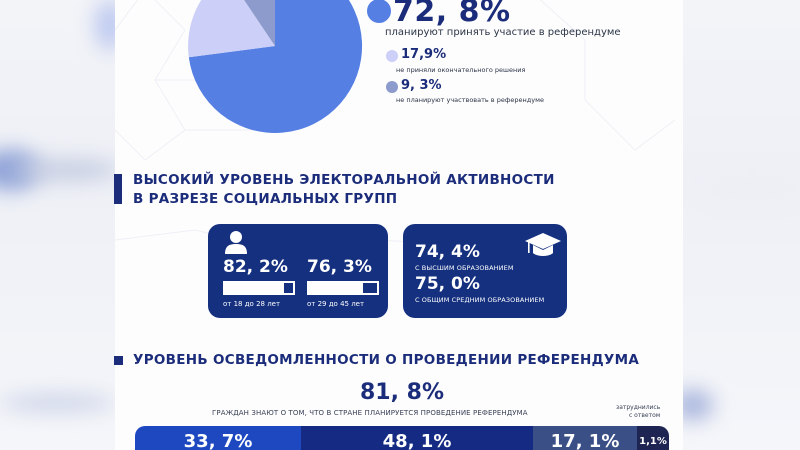 This screenshot has width=800, height=450. Describe the element at coordinates (344, 180) in the screenshot. I see `activity-title-line1: ВЫСОКИЙ УРОВЕНЬ ЭЛЕКТОРАЛЬНОЙ АКТИВНОСТИ` at that location.